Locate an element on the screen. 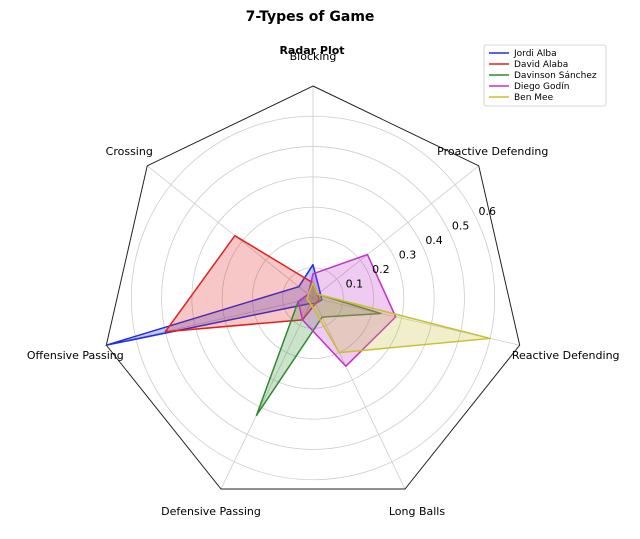 The height and width of the screenshot is (539, 640). radial-tick-label: 0.4 is located at coordinates (434, 240).